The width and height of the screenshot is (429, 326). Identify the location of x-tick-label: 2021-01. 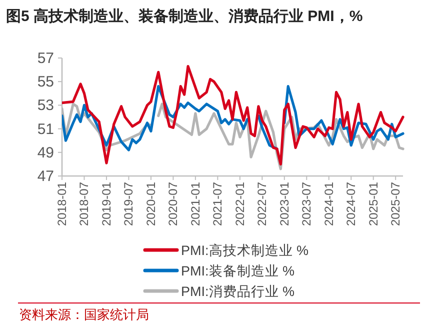
(195, 204).